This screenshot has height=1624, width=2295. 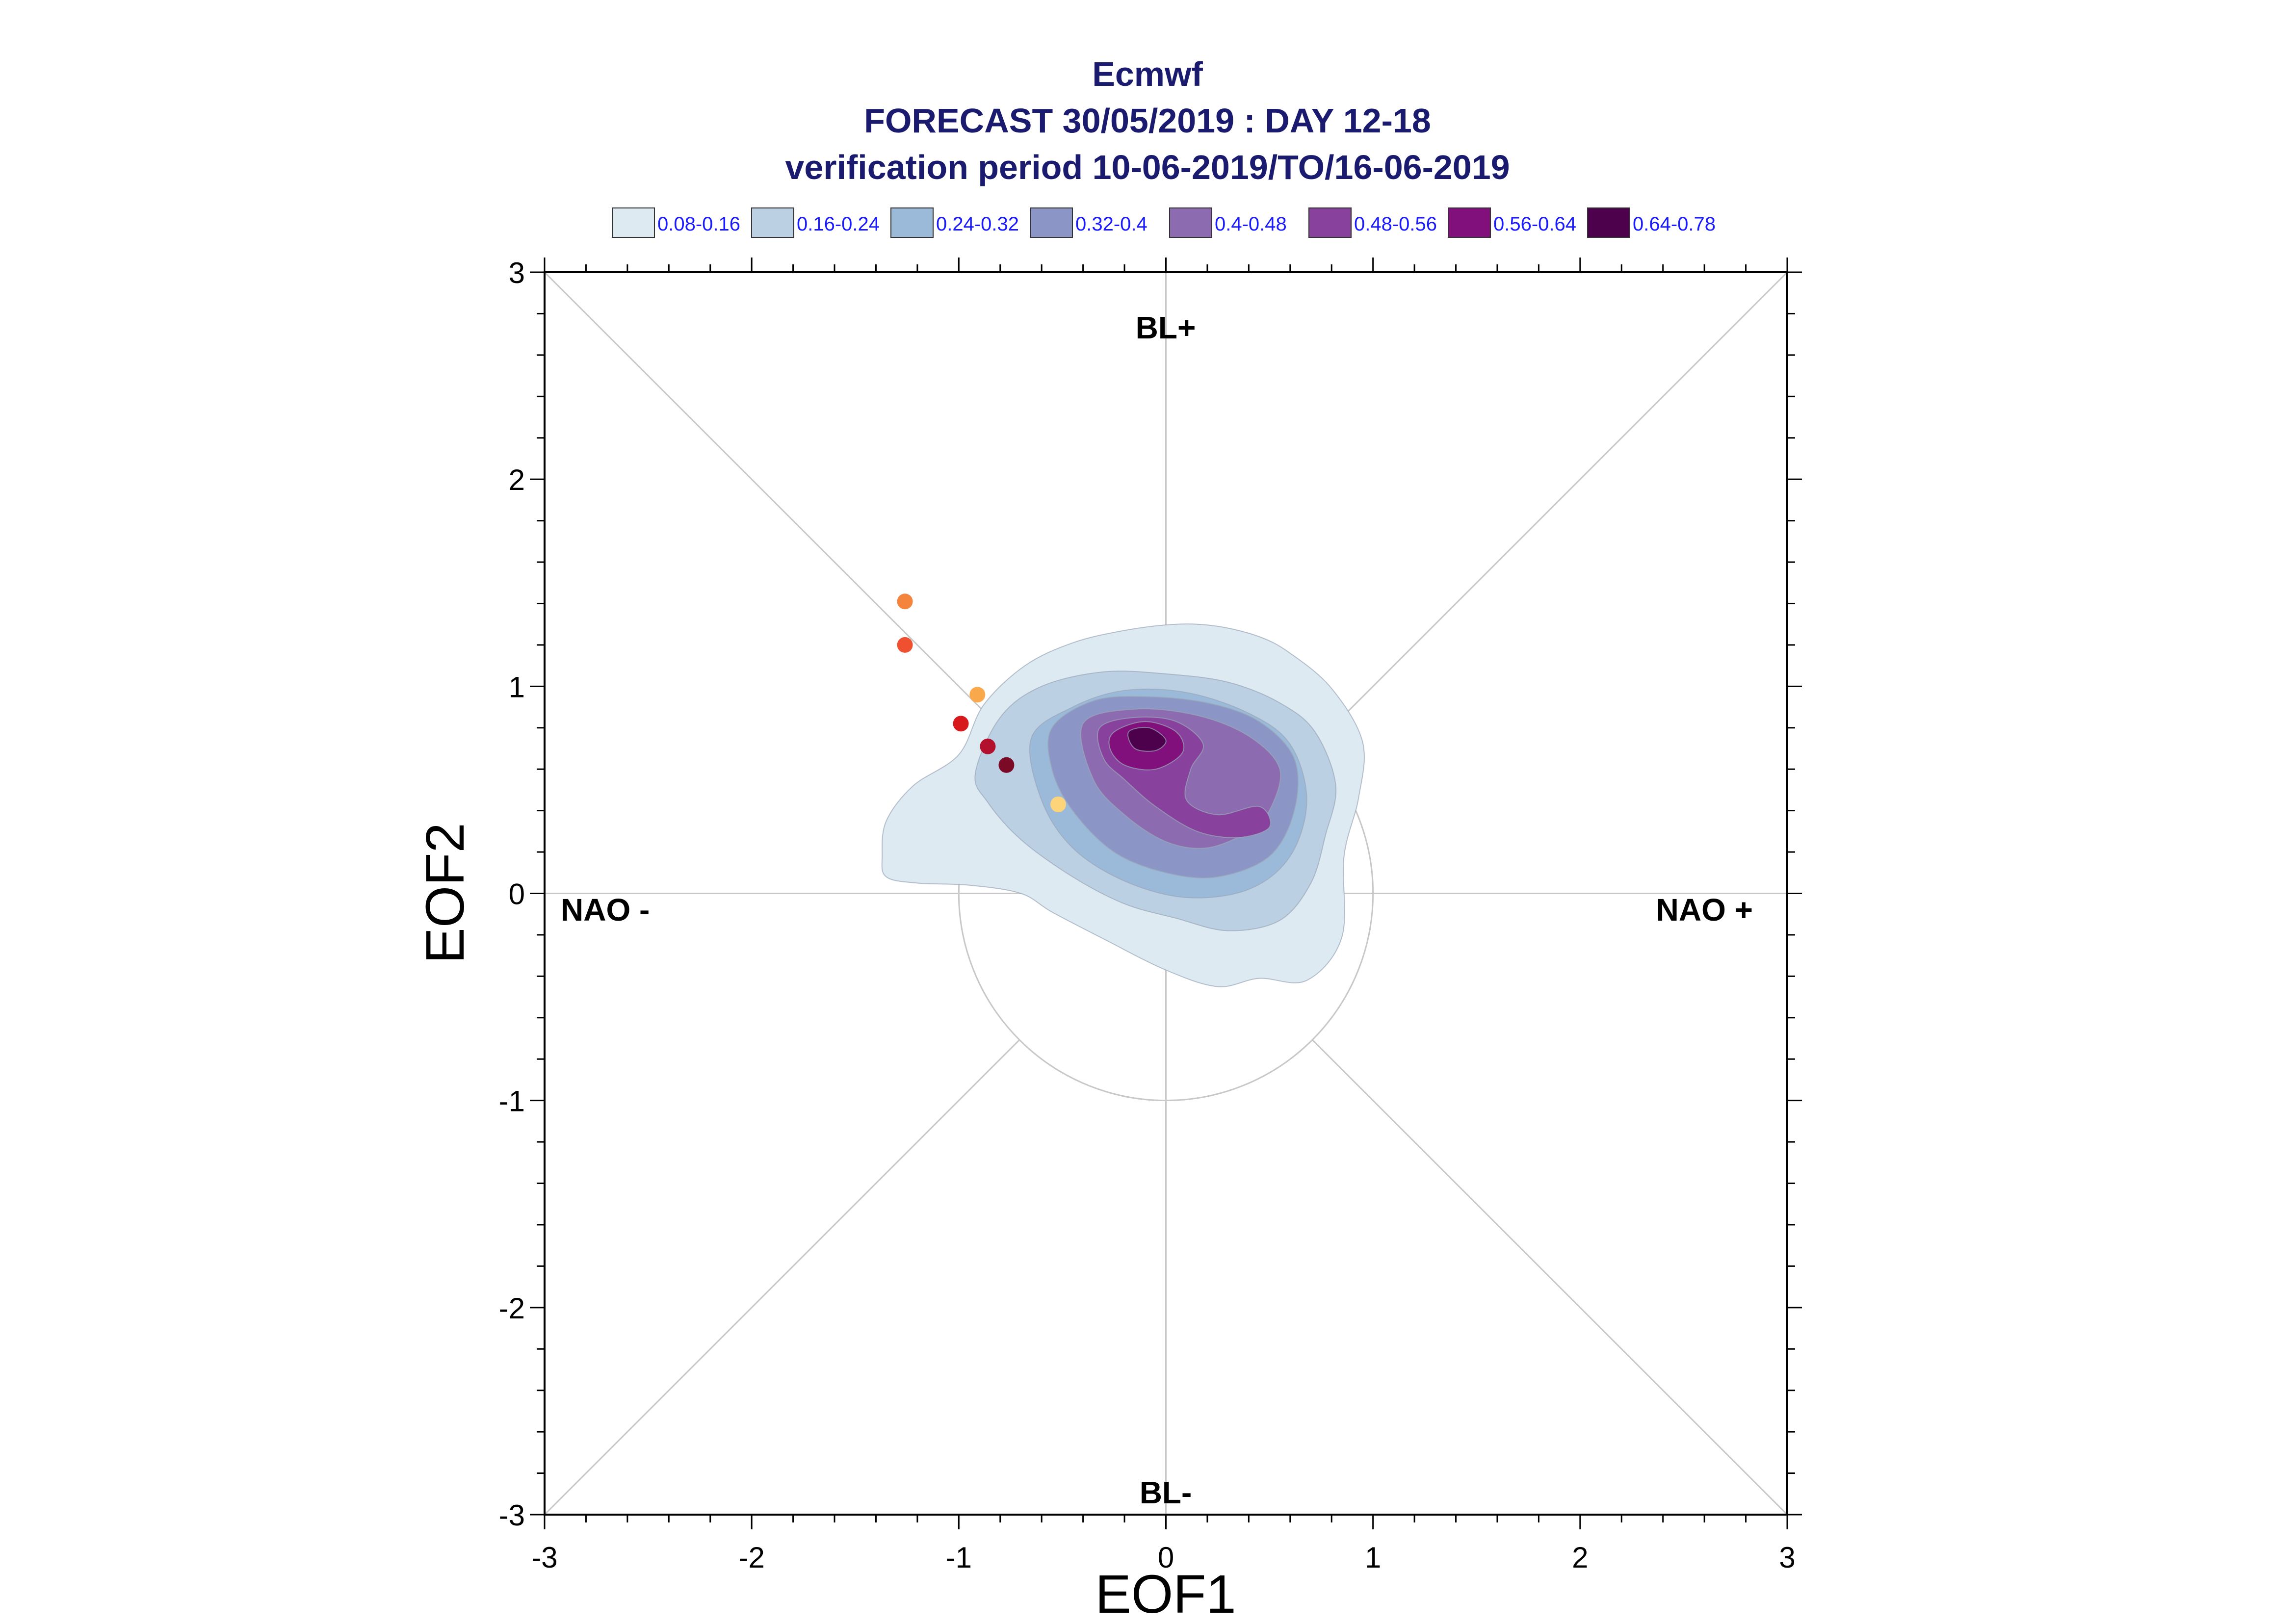 What do you see at coordinates (445, 893) in the screenshot?
I see `y-axis-label: EOF2` at bounding box center [445, 893].